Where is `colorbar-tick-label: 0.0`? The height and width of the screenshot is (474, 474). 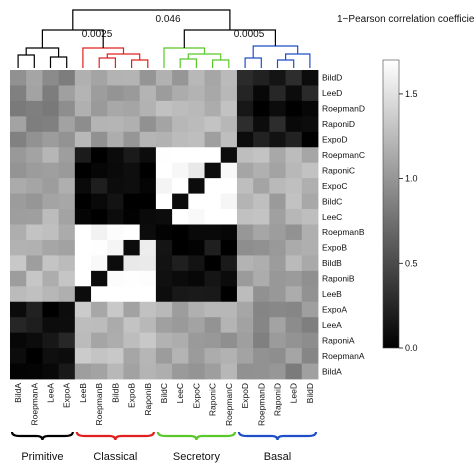
colorbar-tick-label: 0.0 is located at coordinates (411, 348).